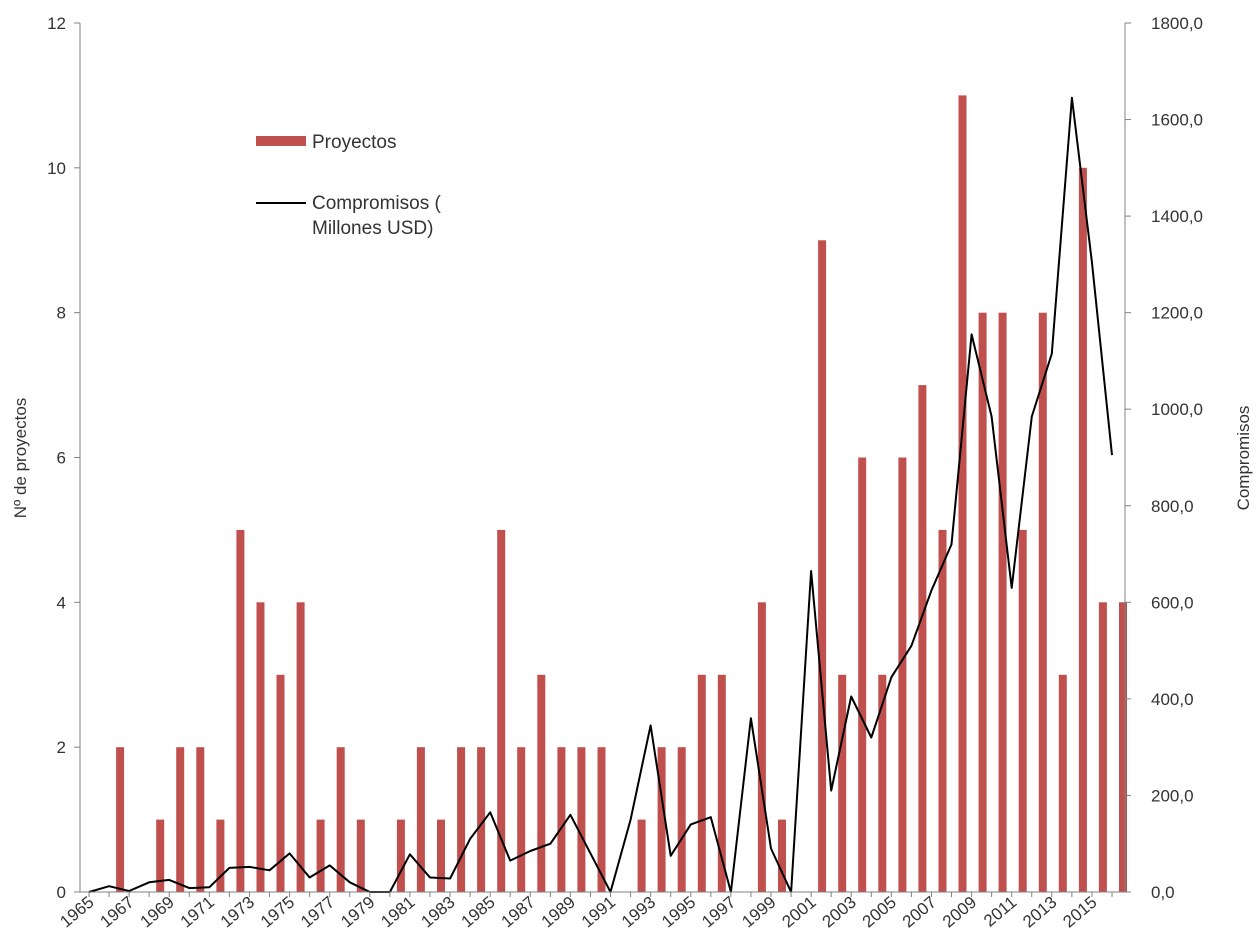 The image size is (1257, 944). Describe the element at coordinates (1172, 602) in the screenshot. I see `right-tick-label: 600,0` at that location.